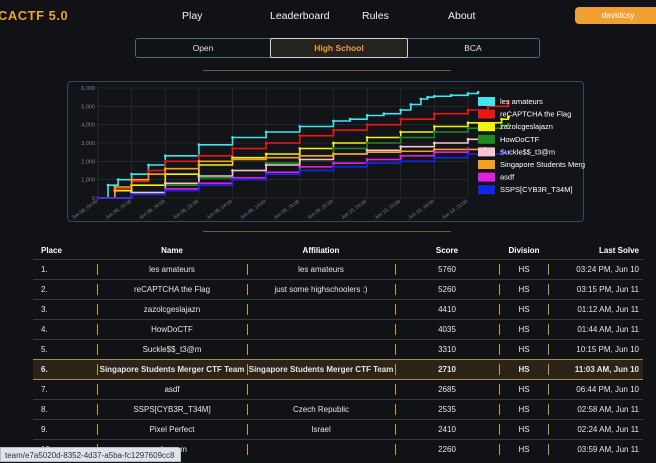 Image resolution: width=656 pixels, height=463 pixels. Describe the element at coordinates (320, 210) in the screenshot. I see `chart-x-tick-label: Jun 09, 22:00` at that location.